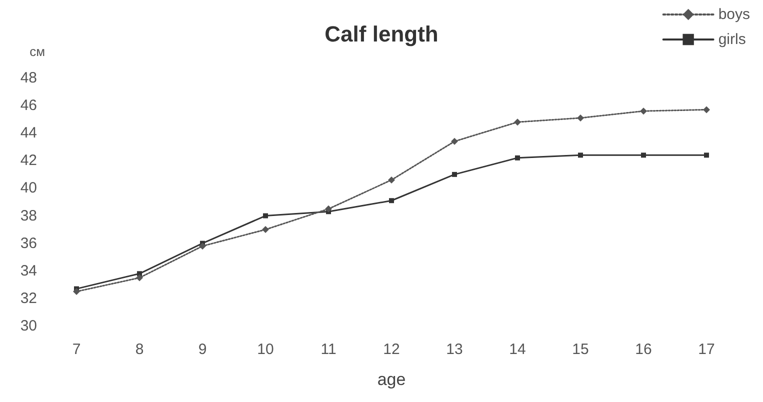 The height and width of the screenshot is (402, 763). Describe the element at coordinates (28, 105) in the screenshot. I see `y-tick-label: 46` at that location.